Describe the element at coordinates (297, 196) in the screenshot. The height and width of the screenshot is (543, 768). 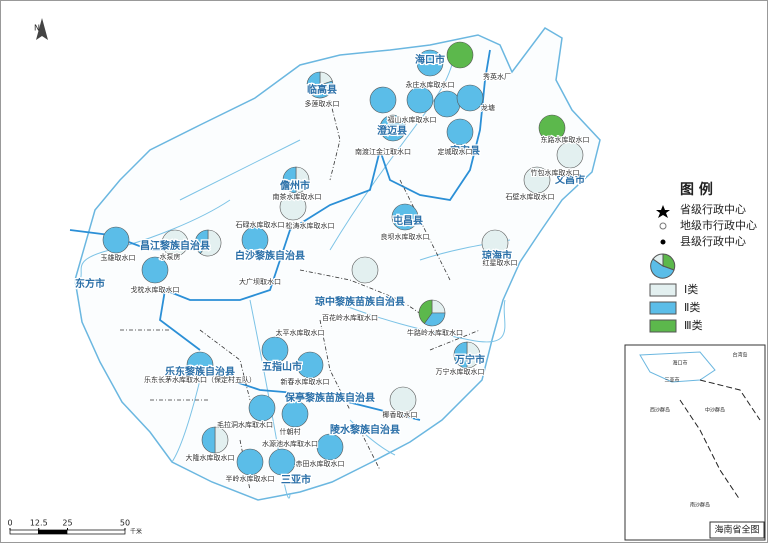
I see `station-label: 南茶水库取水口` at that location.